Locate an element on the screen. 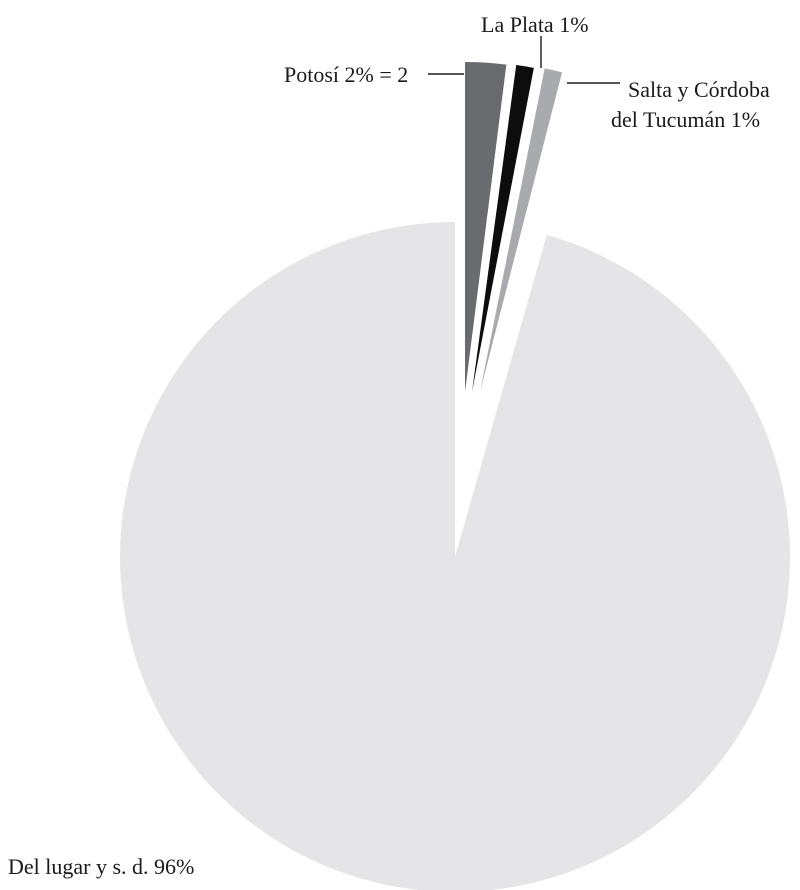  label-salta-cordoba-line1: Salta y Córdoba is located at coordinates (699, 89).